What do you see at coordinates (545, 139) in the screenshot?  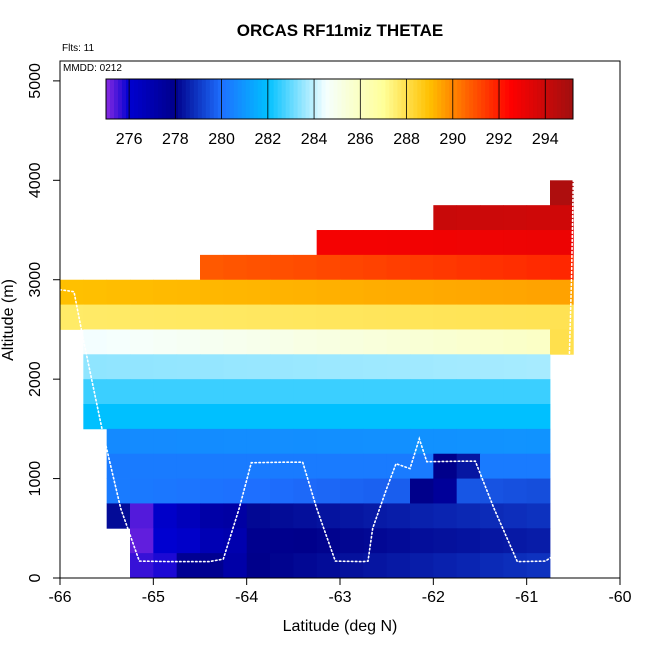 I see `colorbar-tick-label: 294` at bounding box center [545, 139].